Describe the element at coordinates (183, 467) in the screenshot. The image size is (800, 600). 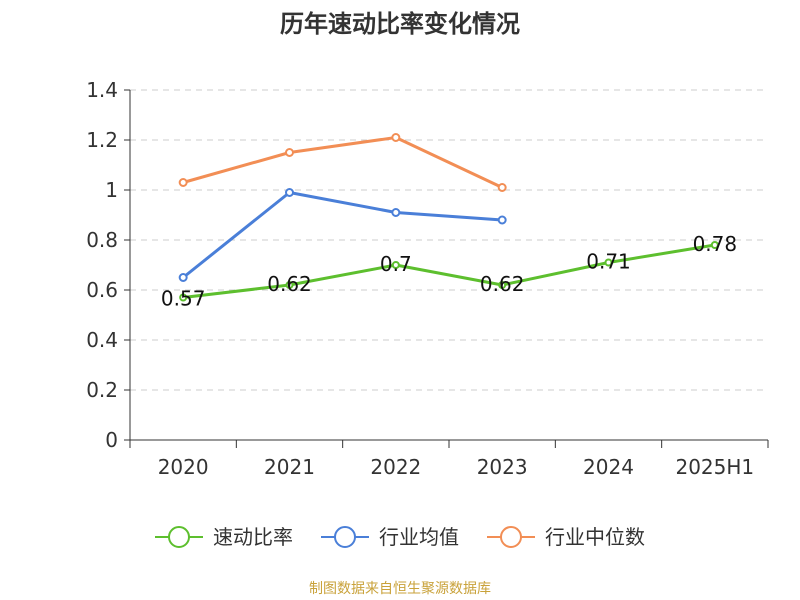
I see `x-tick-label: 2020` at that location.